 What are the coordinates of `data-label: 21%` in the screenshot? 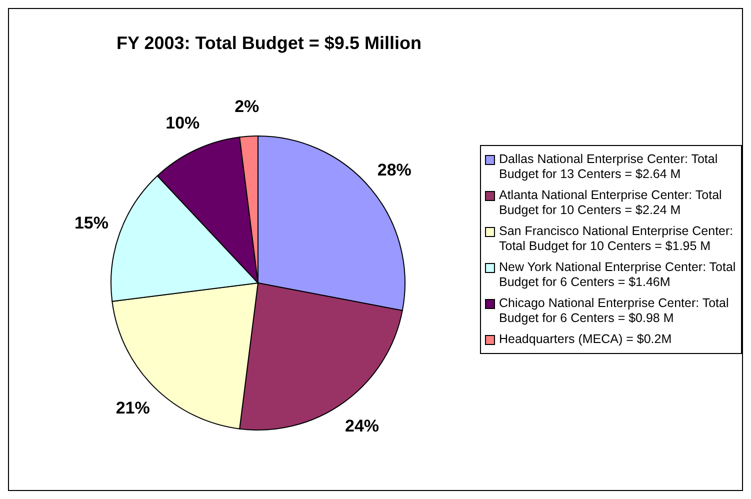 It's located at (133, 408).